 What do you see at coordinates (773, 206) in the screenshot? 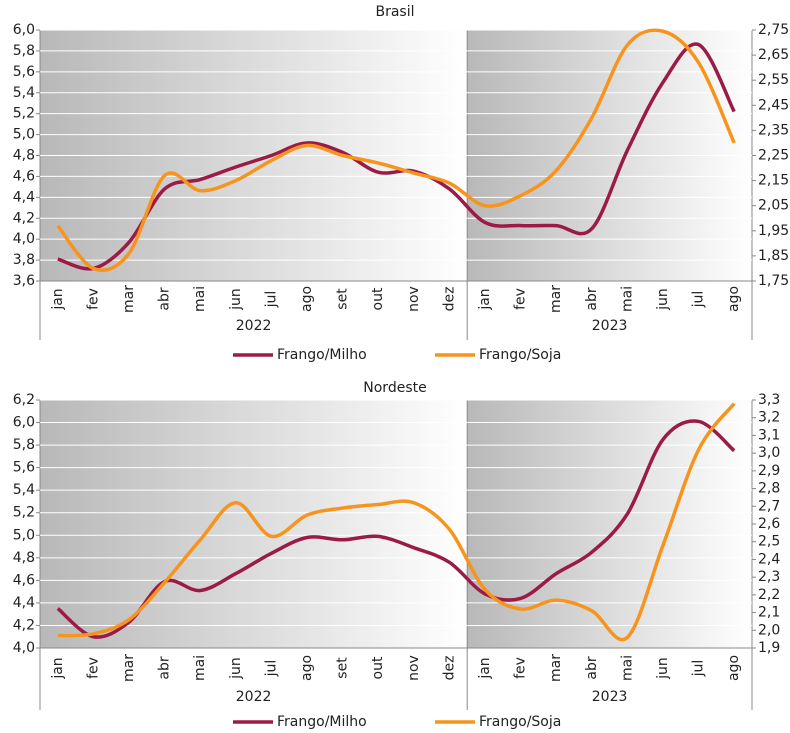
I see `y2-tick-label: 2,05` at bounding box center [773, 206].